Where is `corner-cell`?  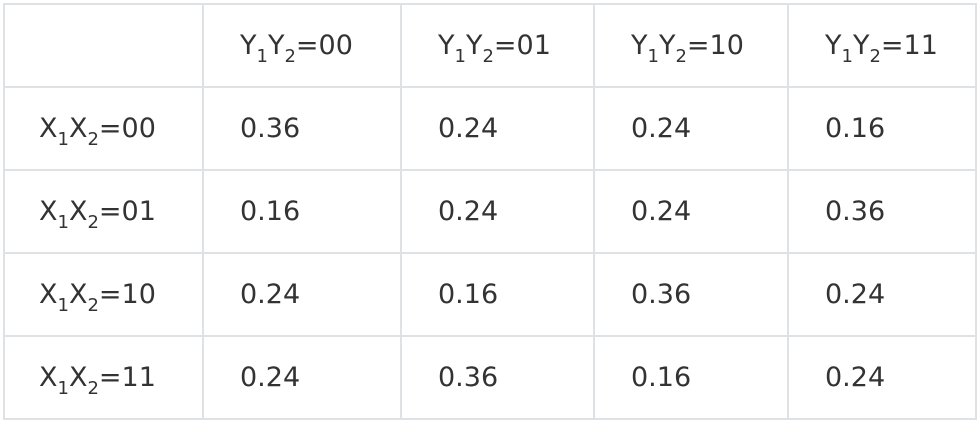 corner-cell is located at coordinates (103, 45).